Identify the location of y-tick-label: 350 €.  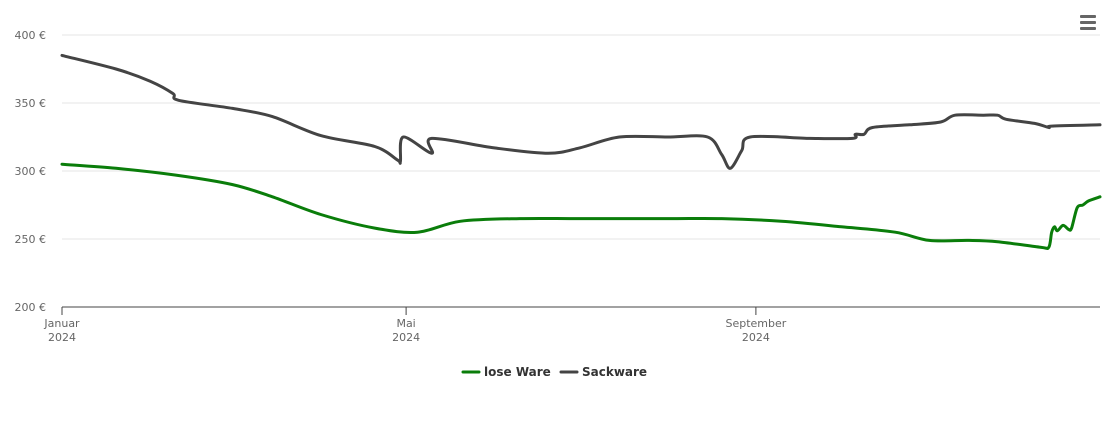
(31, 103).